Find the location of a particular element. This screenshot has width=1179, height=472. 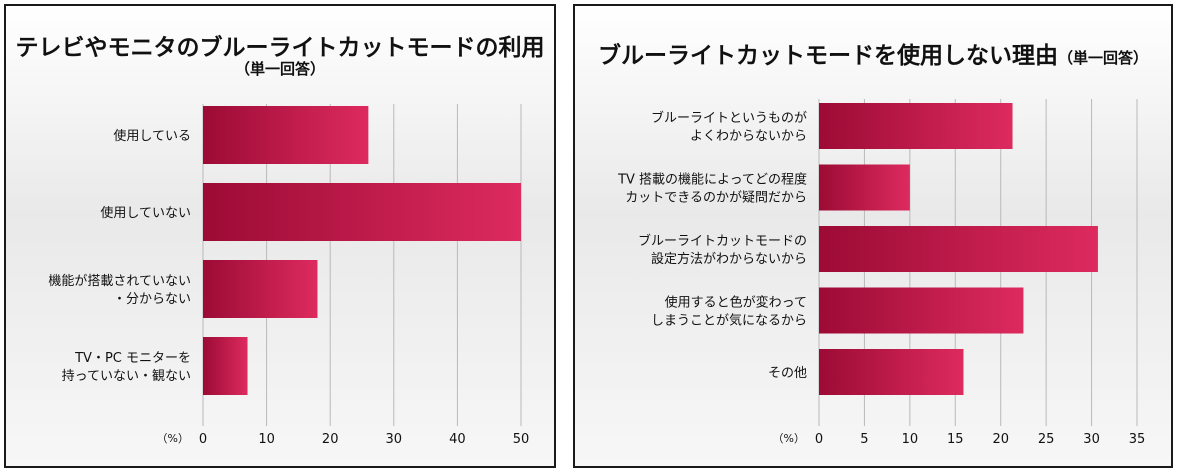

category-label: しまうことが気になるから is located at coordinates (729, 321).